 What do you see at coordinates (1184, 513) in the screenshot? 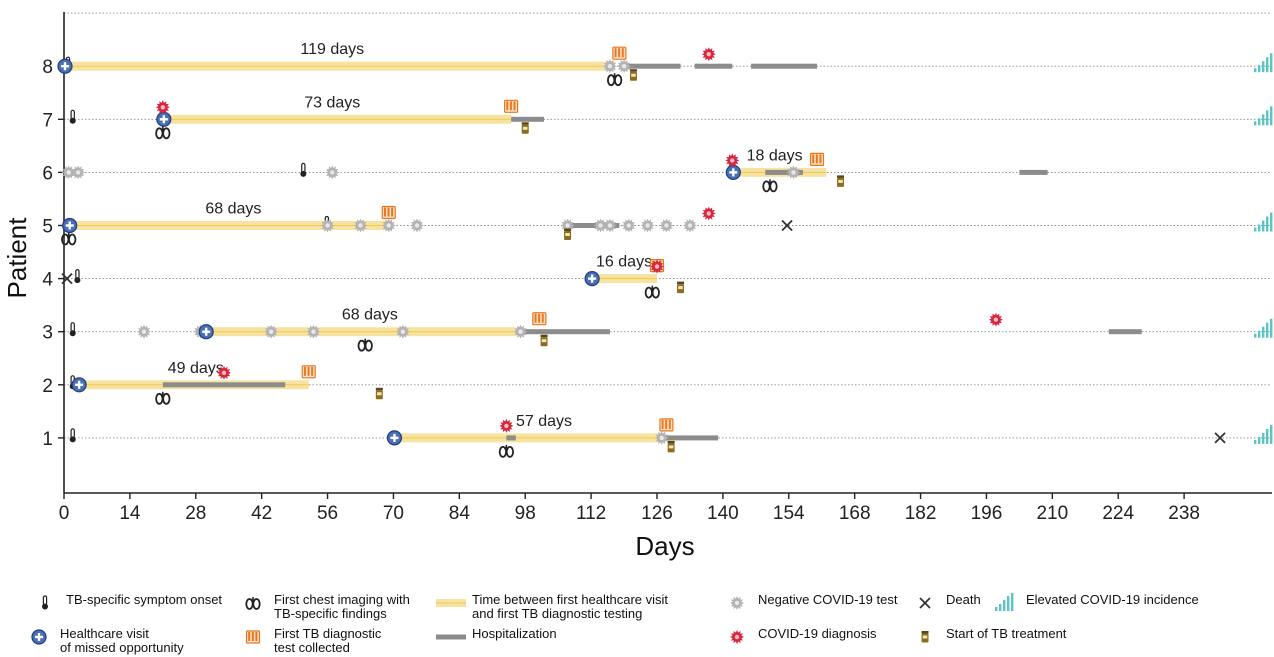
I see `x-tick-label: 238` at bounding box center [1184, 513].